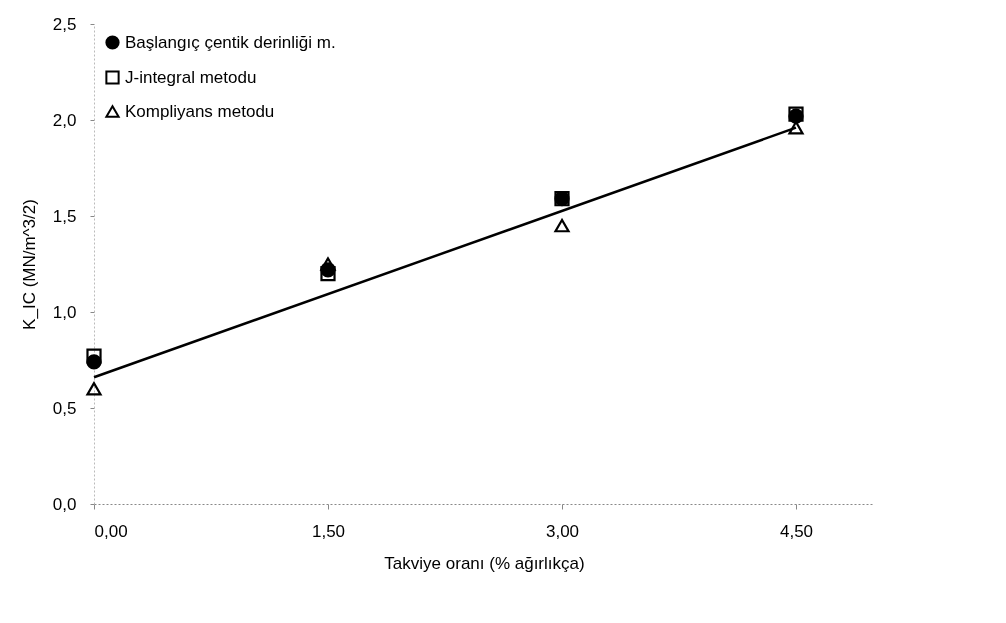  What do you see at coordinates (796, 531) in the screenshot?
I see `x-tick-label: 4,50` at bounding box center [796, 531].